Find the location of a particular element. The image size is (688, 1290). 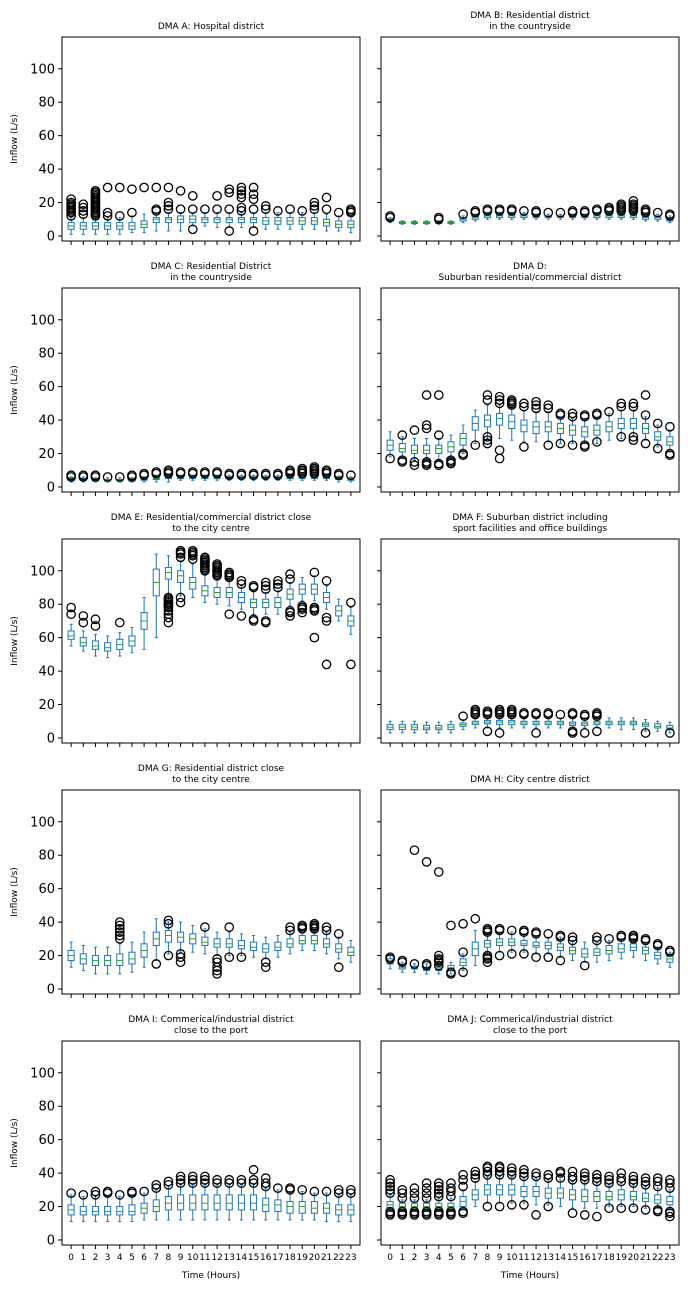

x-tick-label: 17 is located at coordinates (277, 1258).